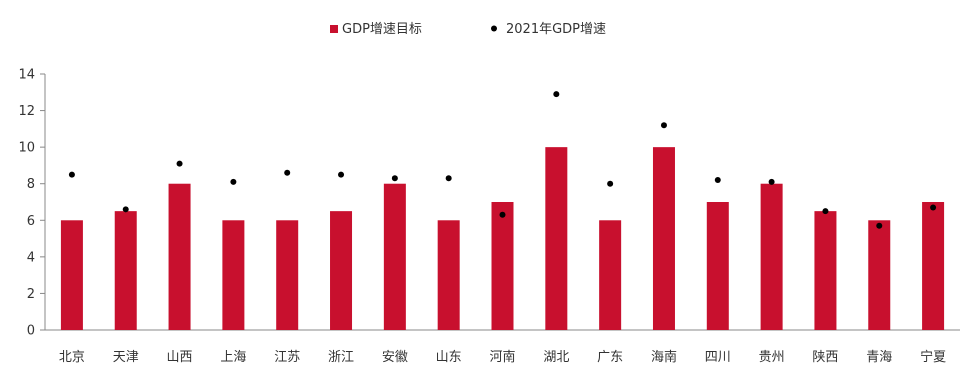 The height and width of the screenshot is (370, 966). Describe the element at coordinates (72, 357) in the screenshot. I see `x-tick-label: 北京` at that location.